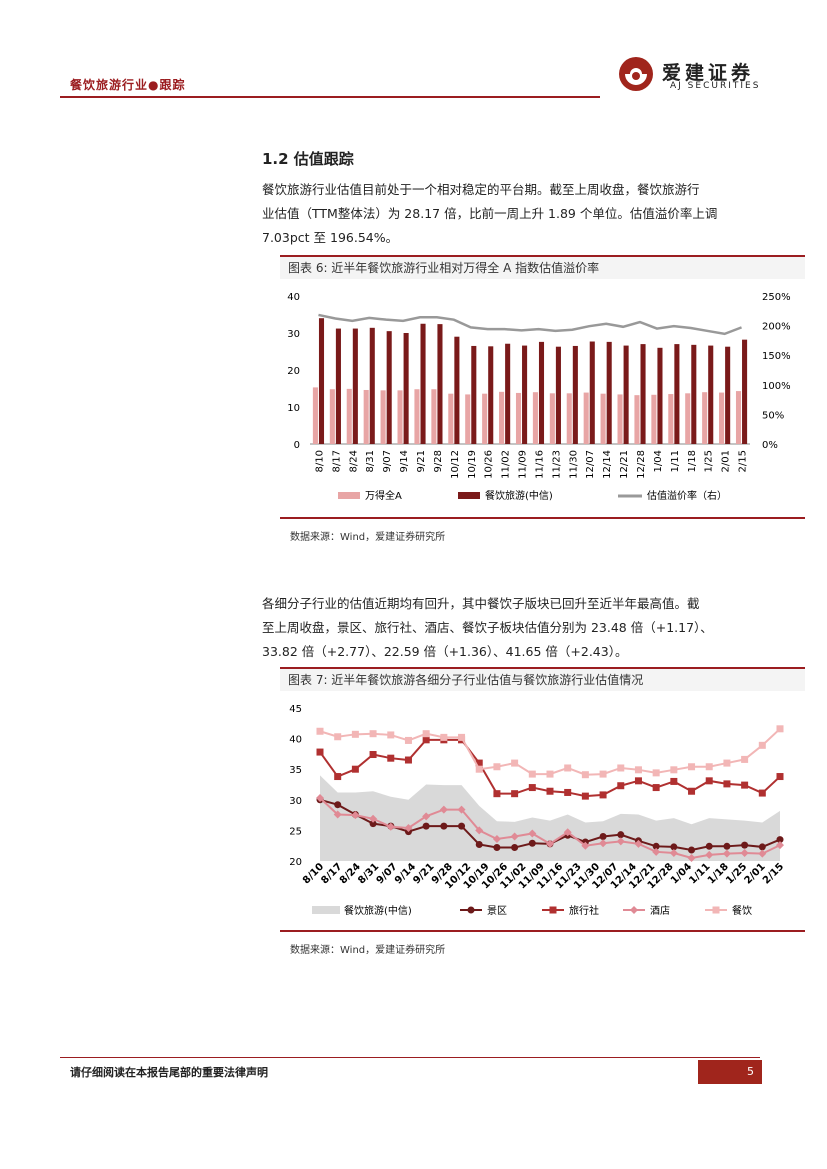 Image resolution: width=827 pixels, height=1169 pixels. I want to click on y2-tick-label: 100%, so click(776, 386).